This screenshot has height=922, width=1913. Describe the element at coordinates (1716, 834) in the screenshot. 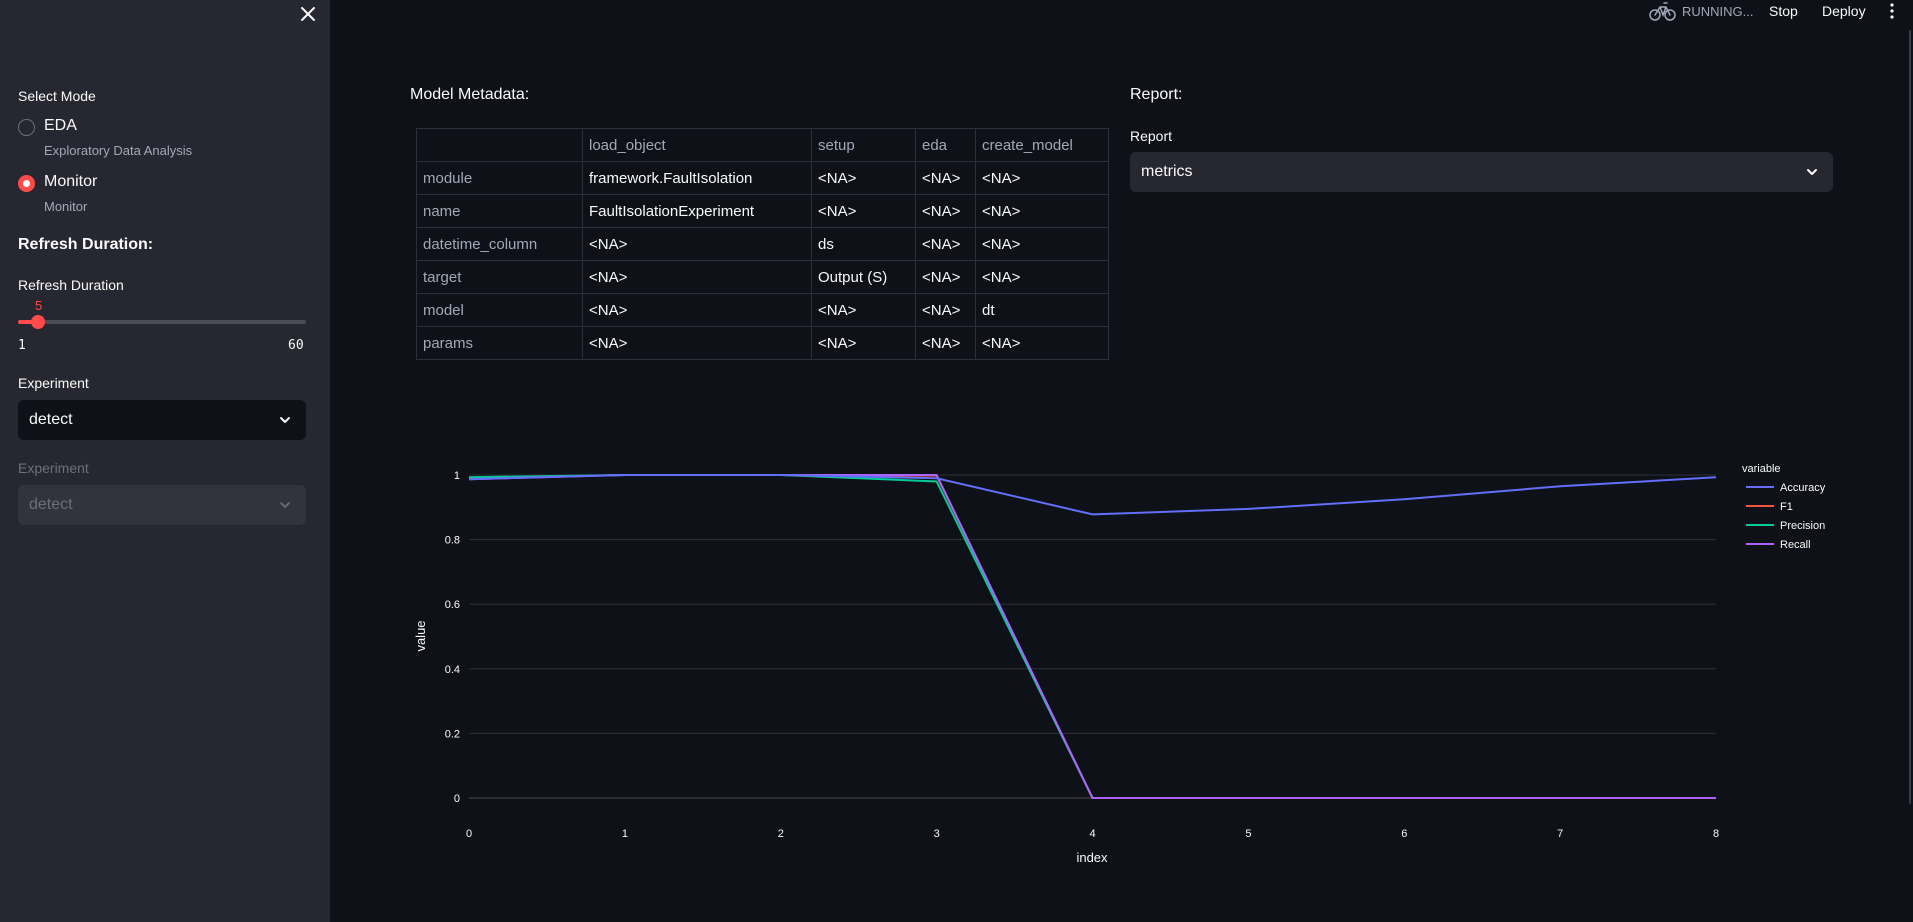

I see `x-tick-label: 8` at that location.